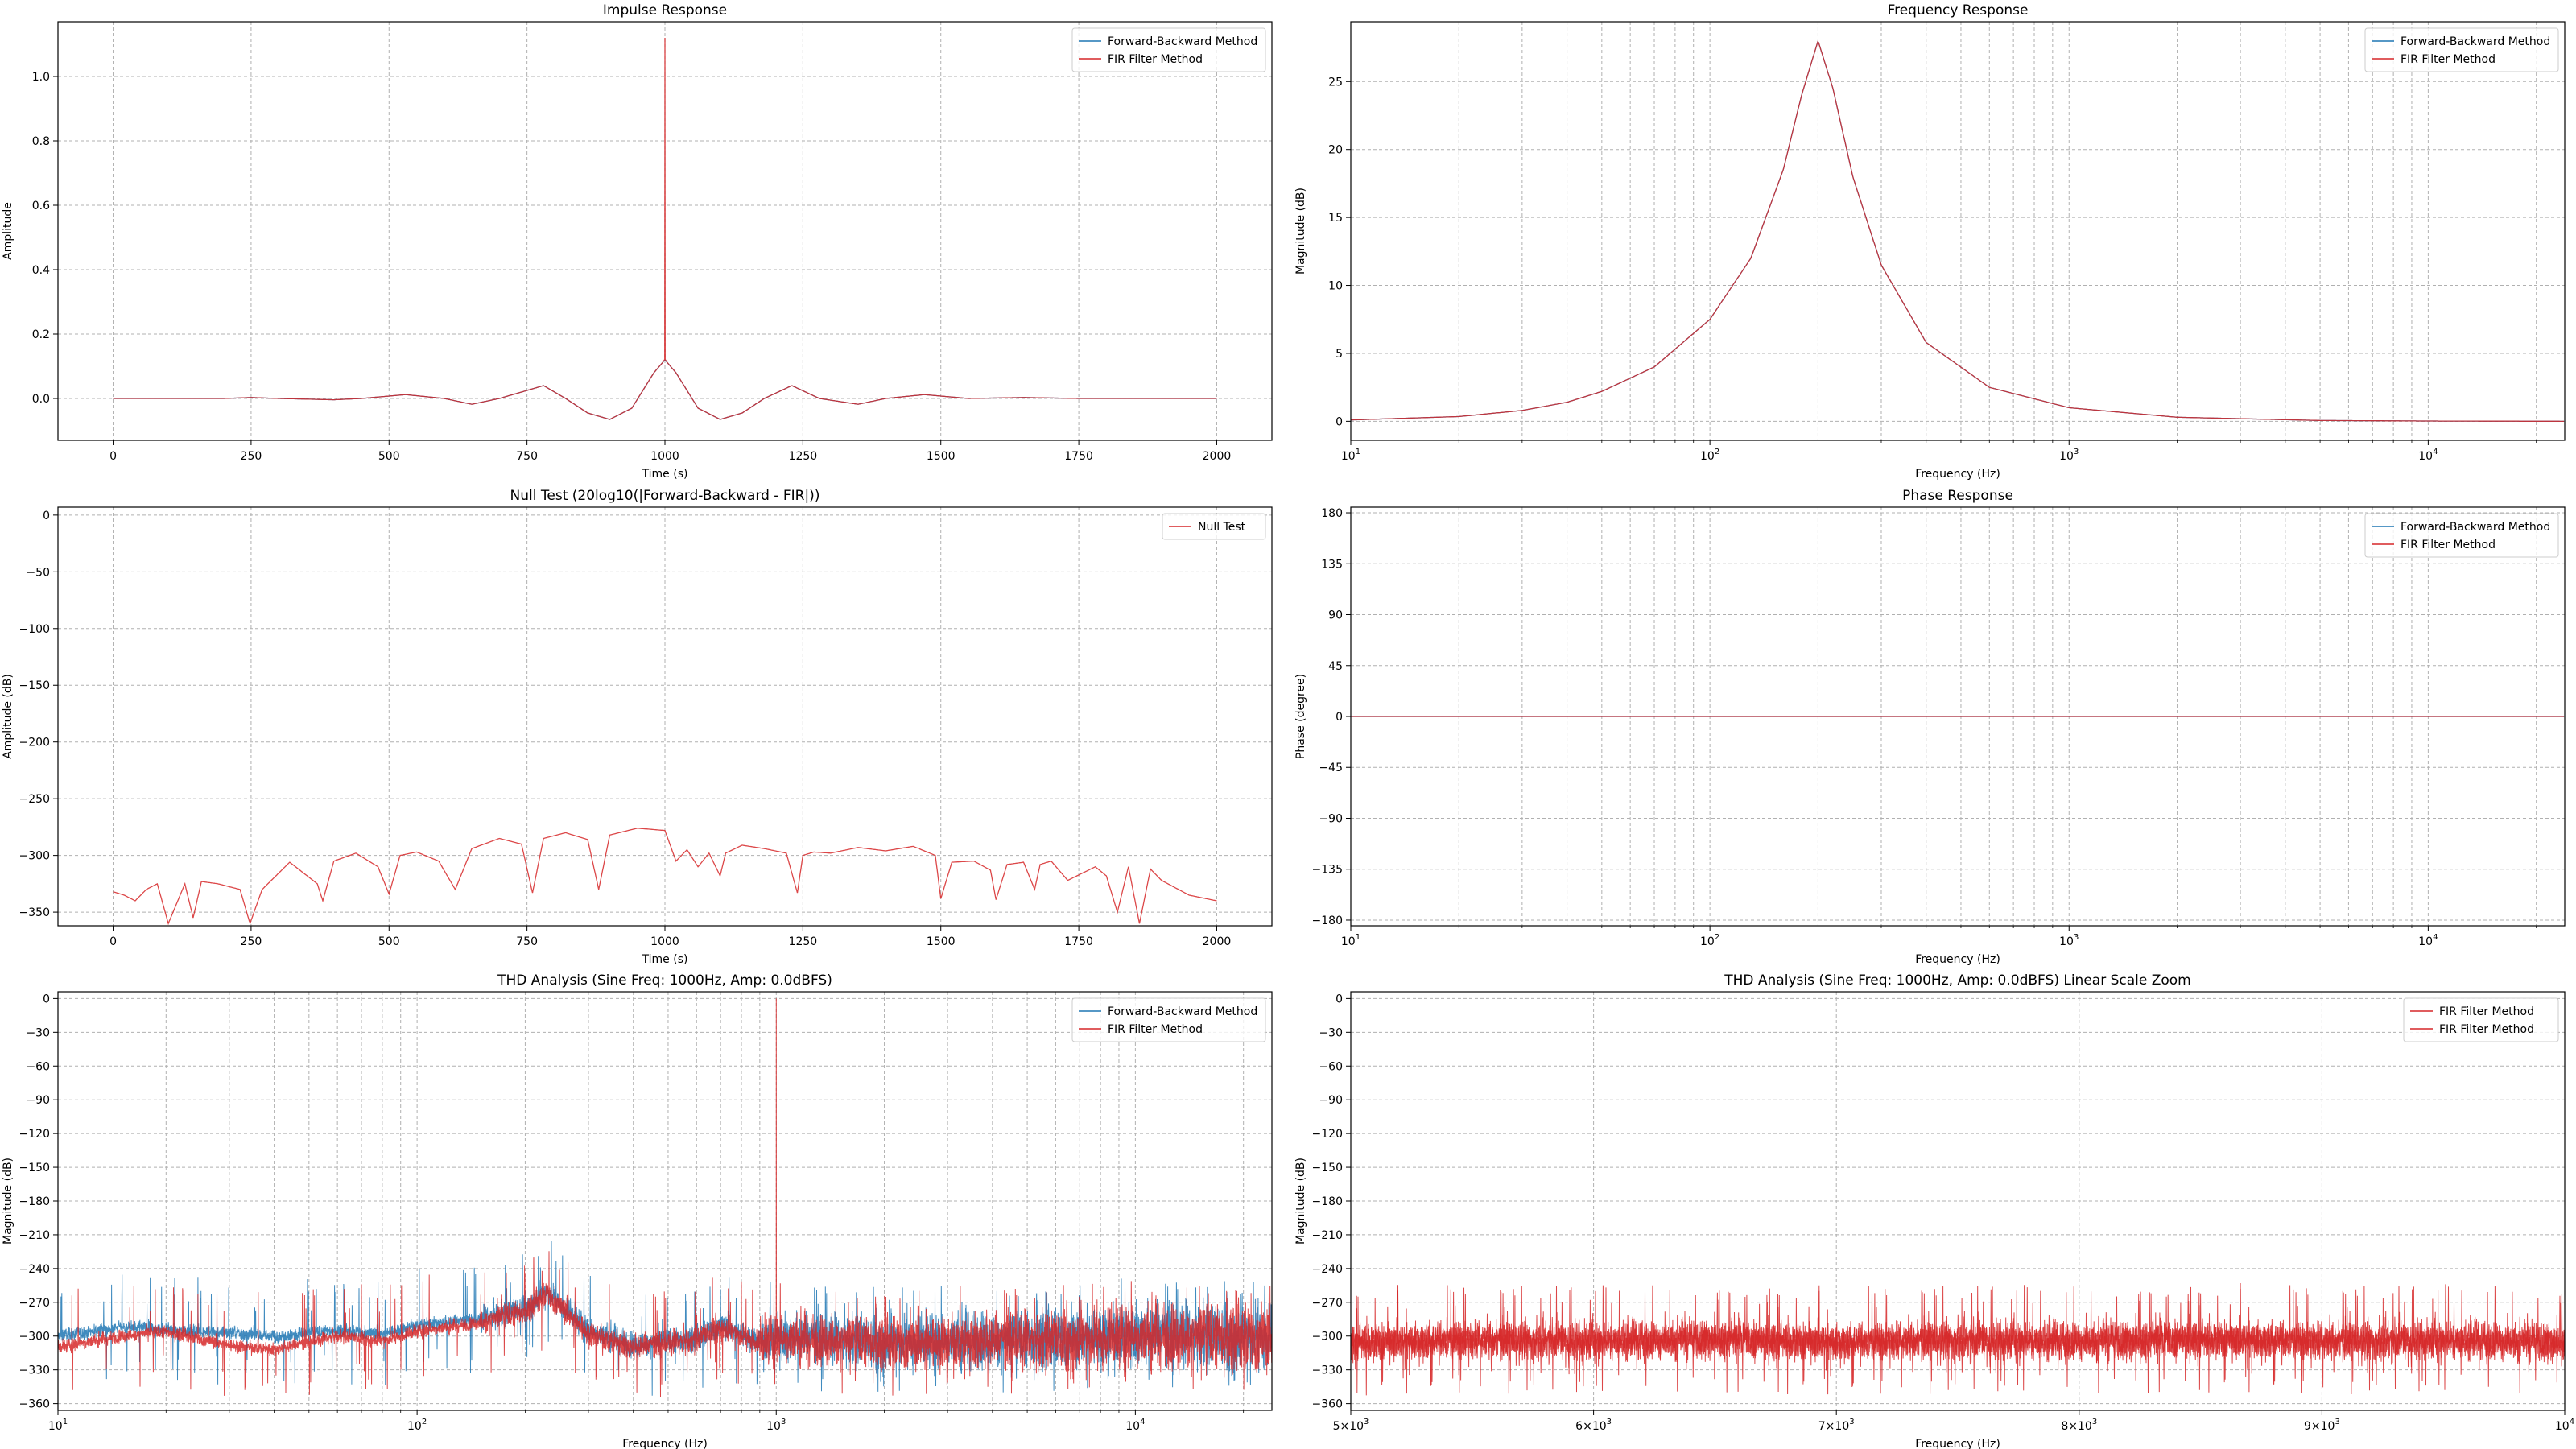 This screenshot has height=1449, width=2576. I want to click on y-tick-label: −100, so click(34, 629).